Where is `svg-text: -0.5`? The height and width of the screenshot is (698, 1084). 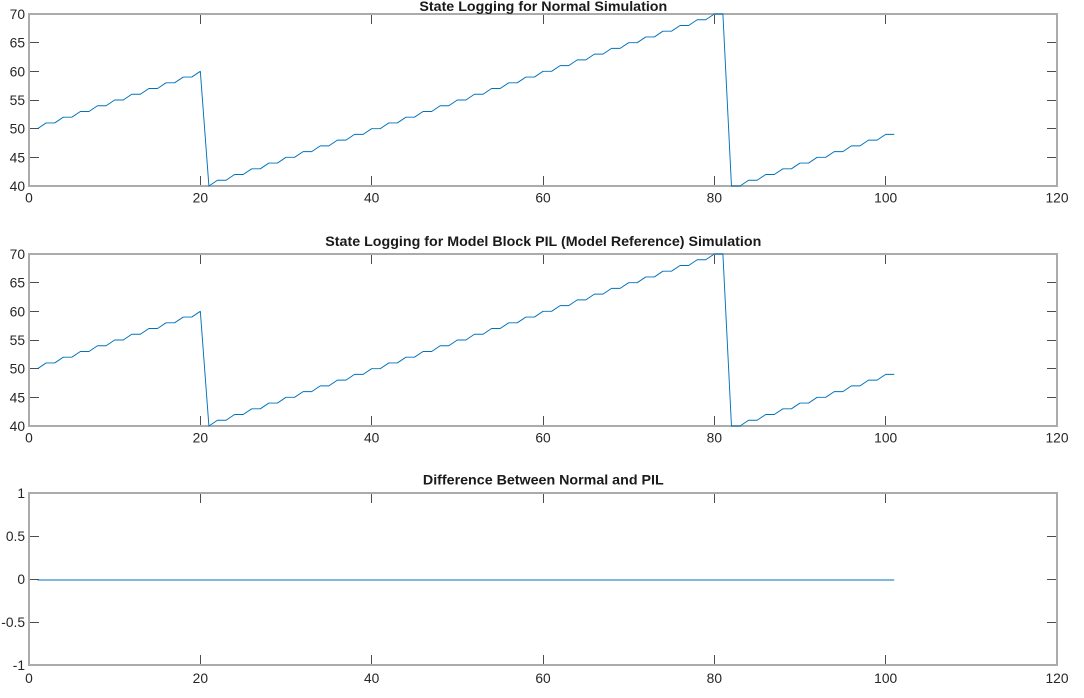
svg-text: -0.5 is located at coordinates (13, 622).